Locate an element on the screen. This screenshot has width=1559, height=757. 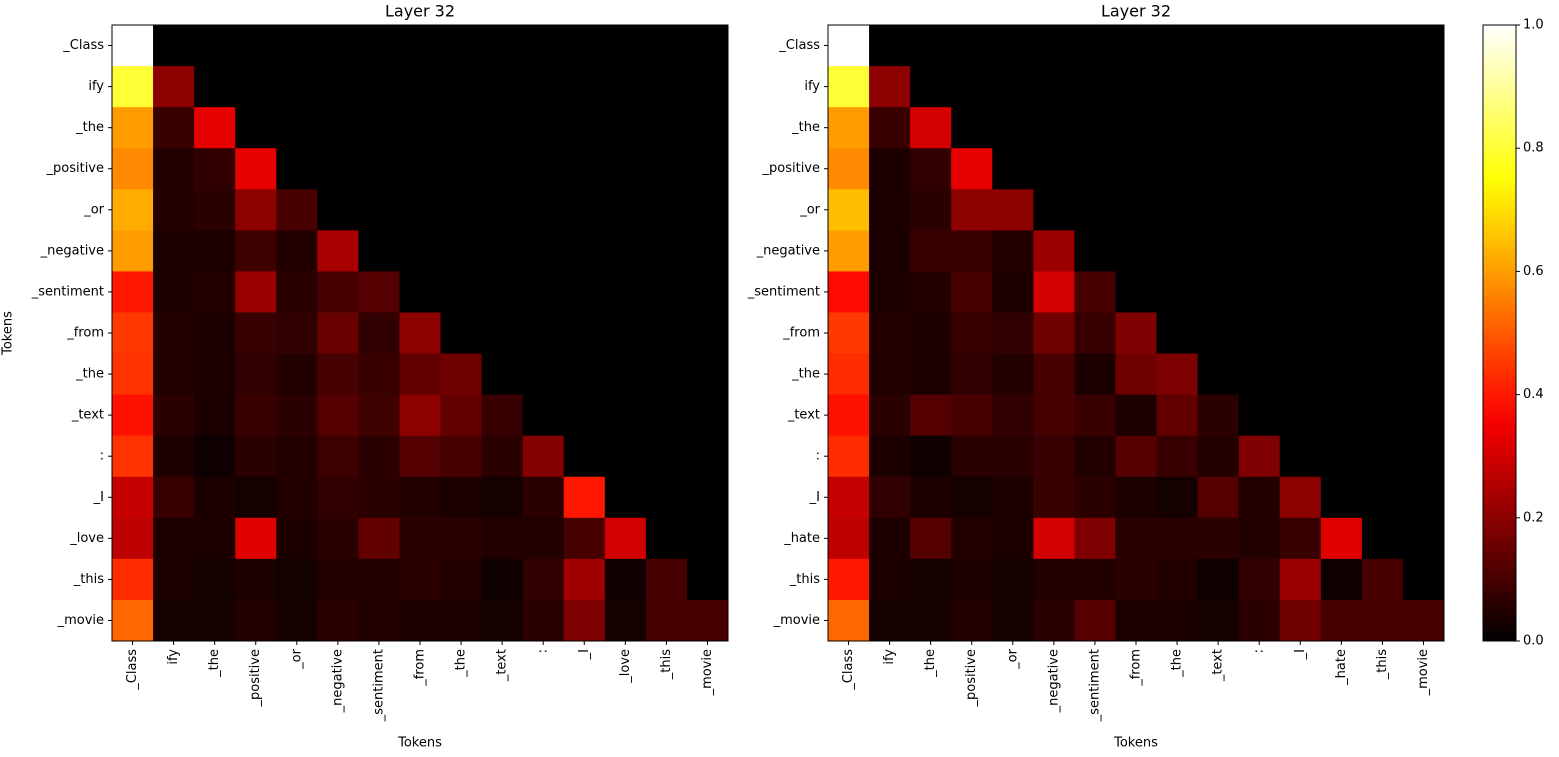
x-tick-label: ify is located at coordinates (173, 657).